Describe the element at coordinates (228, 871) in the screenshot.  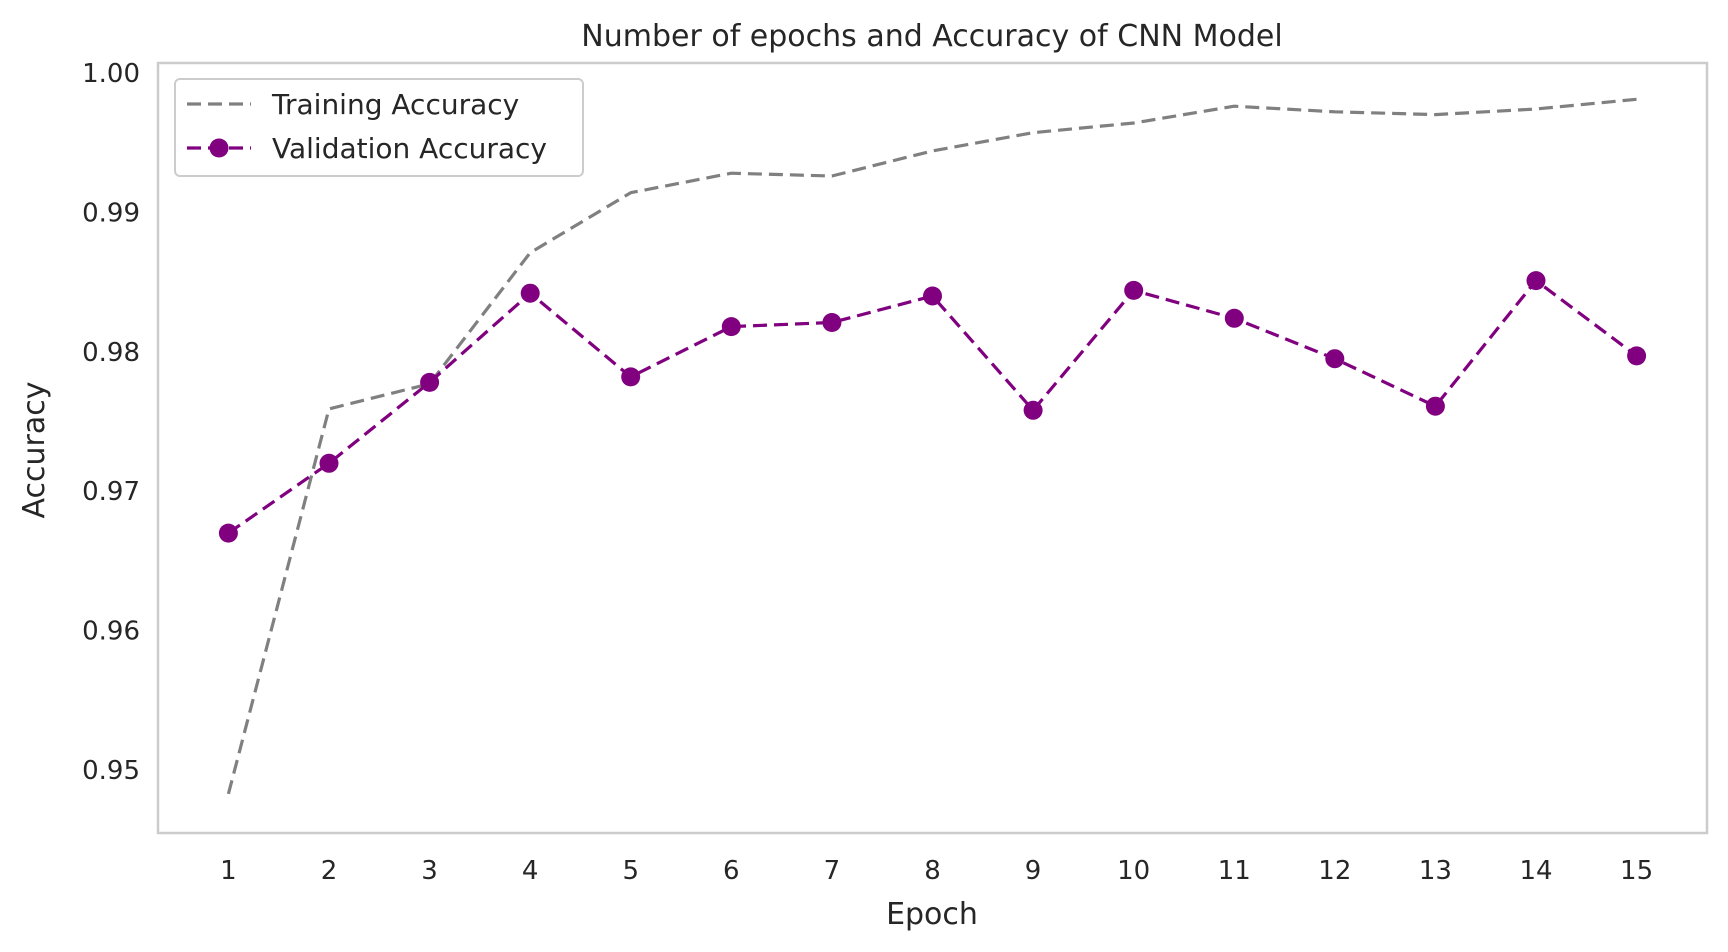
I see `x-tick-label: 1` at that location.